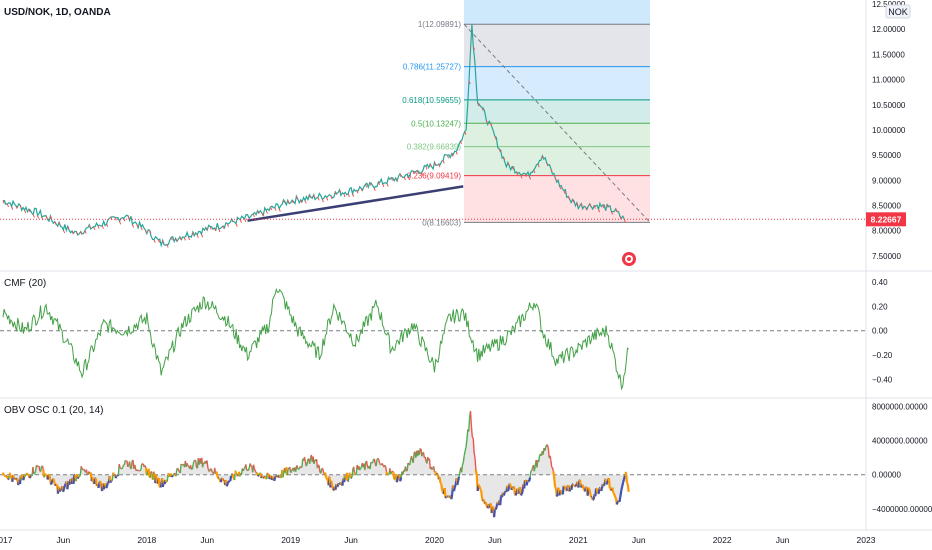 Image resolution: width=932 pixels, height=550 pixels. What do you see at coordinates (557, 123) in the screenshot?
I see `fib-trend-line` at bounding box center [557, 123].